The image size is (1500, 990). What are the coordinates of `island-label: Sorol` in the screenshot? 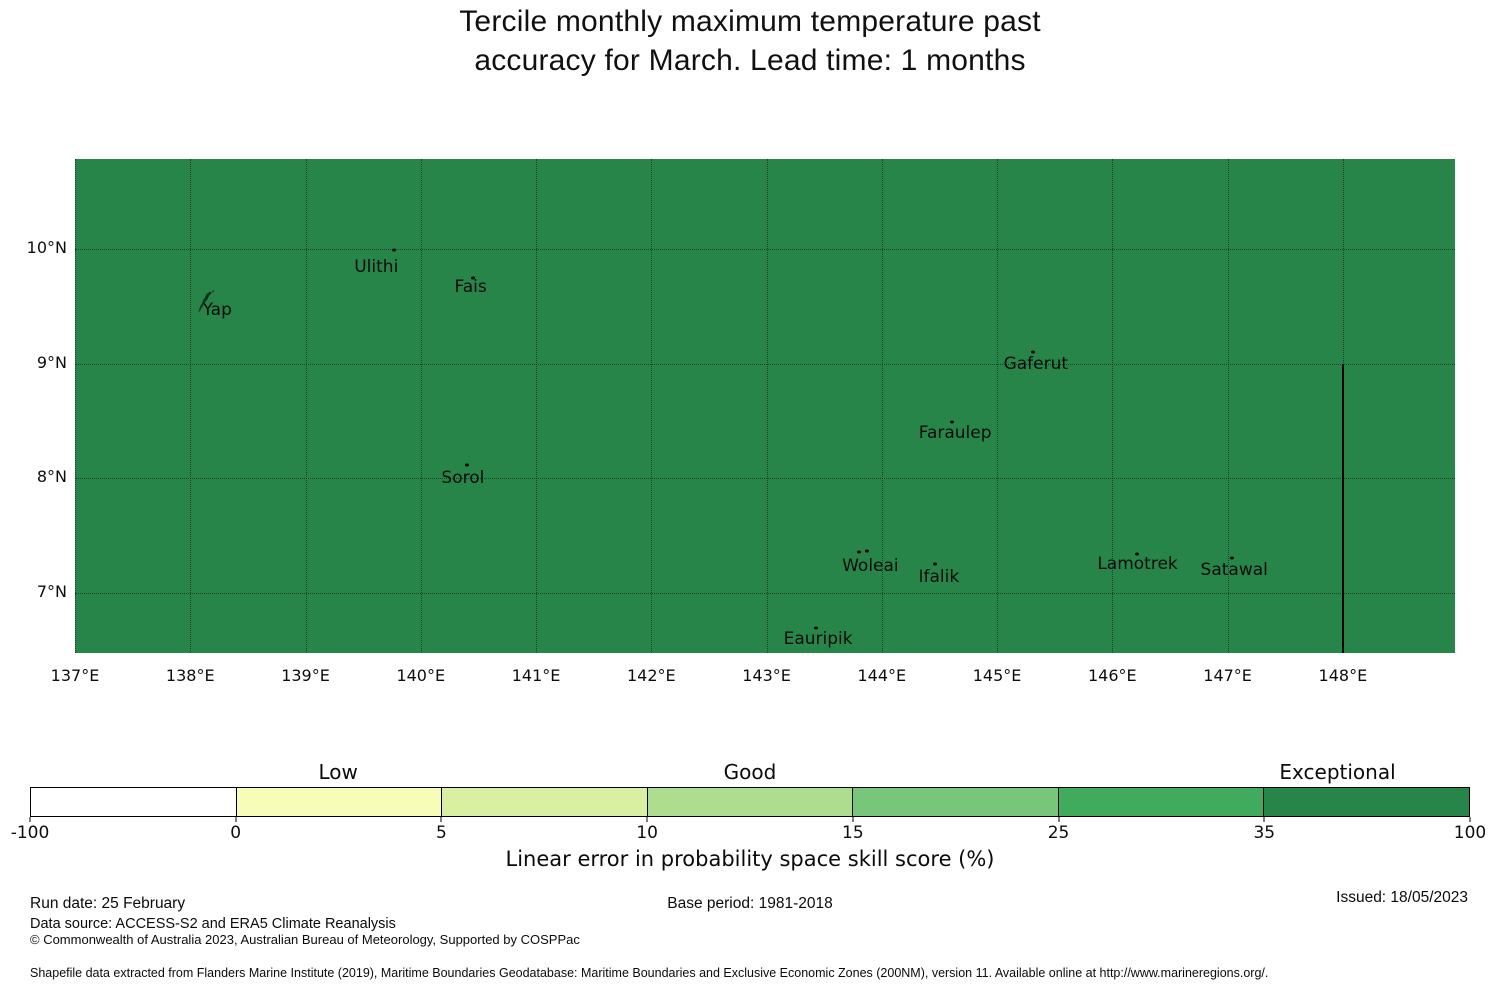 It's located at (463, 477).